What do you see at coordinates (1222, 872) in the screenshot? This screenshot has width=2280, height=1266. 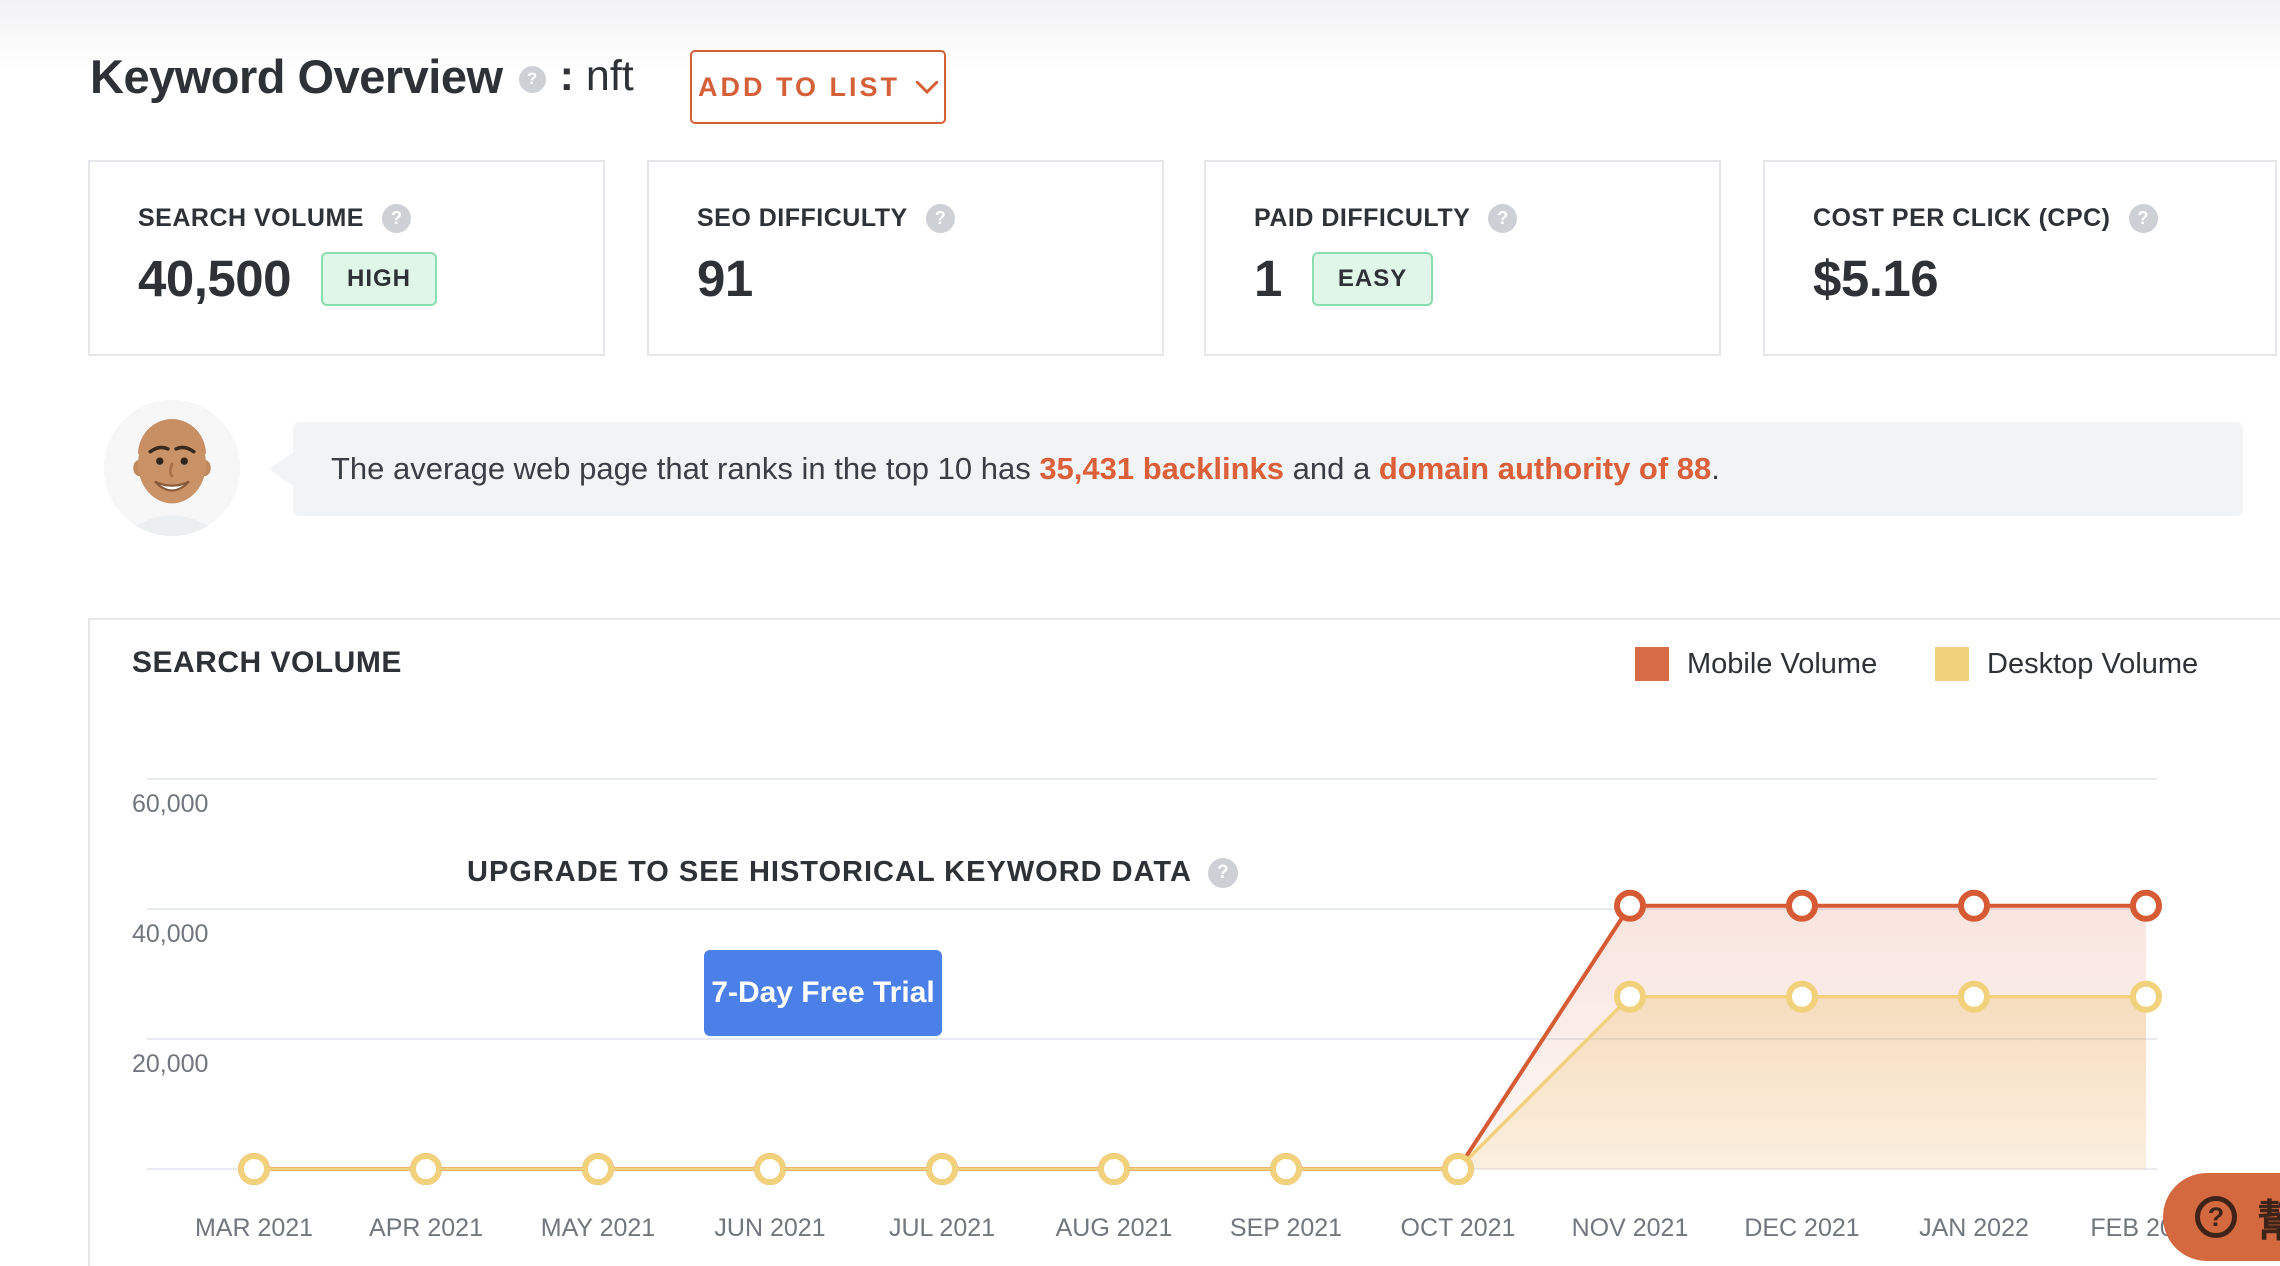 I see `upgrade-help-icon: ?` at bounding box center [1222, 872].